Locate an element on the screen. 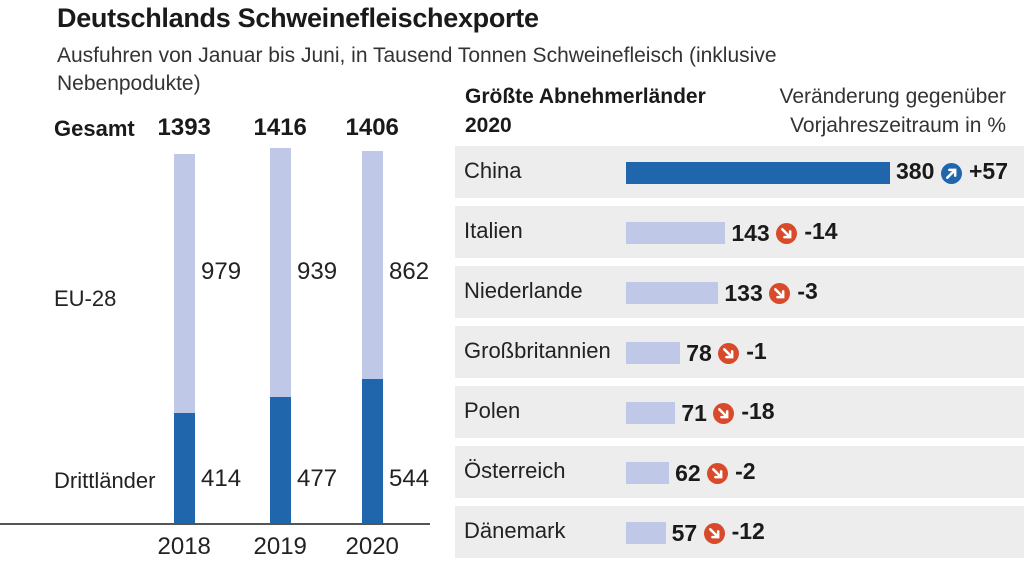 The image size is (1024, 576). series-label-eu28: EU-28 is located at coordinates (85, 298).